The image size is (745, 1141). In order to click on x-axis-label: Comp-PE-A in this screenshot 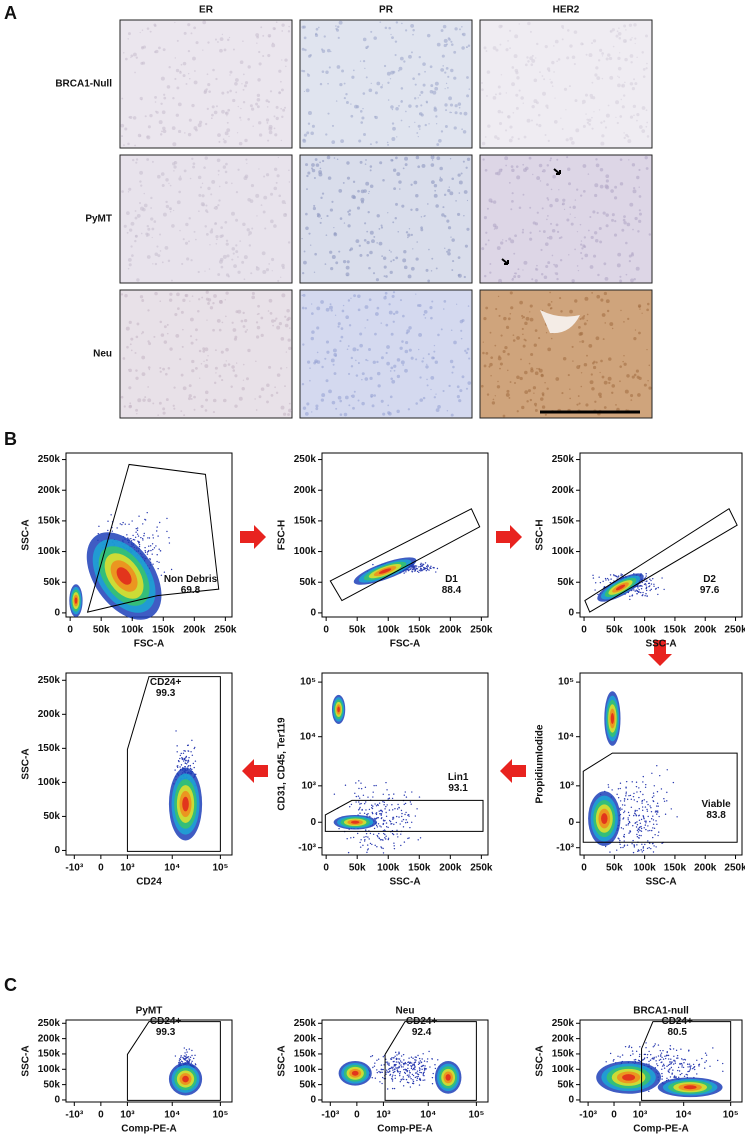, I will do `click(405, 1129)`.